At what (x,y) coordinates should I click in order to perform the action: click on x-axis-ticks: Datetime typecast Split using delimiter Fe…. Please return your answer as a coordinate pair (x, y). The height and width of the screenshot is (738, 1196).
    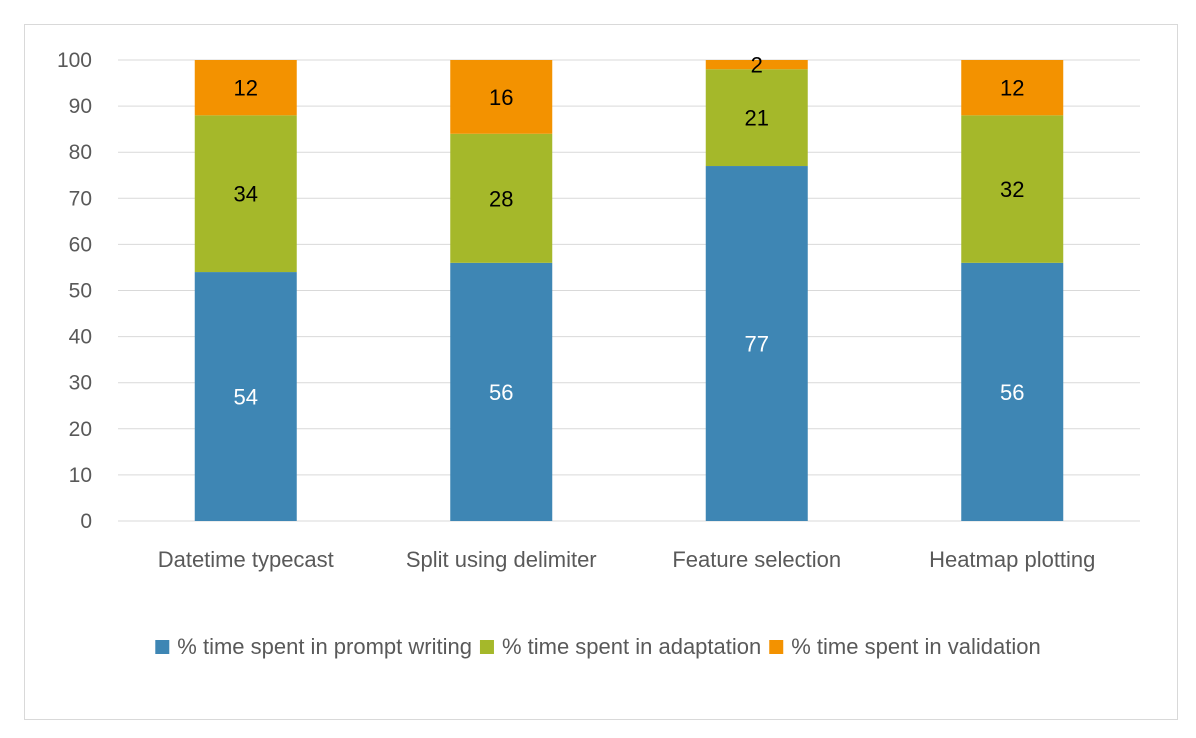
    Looking at the image, I should click on (627, 559).